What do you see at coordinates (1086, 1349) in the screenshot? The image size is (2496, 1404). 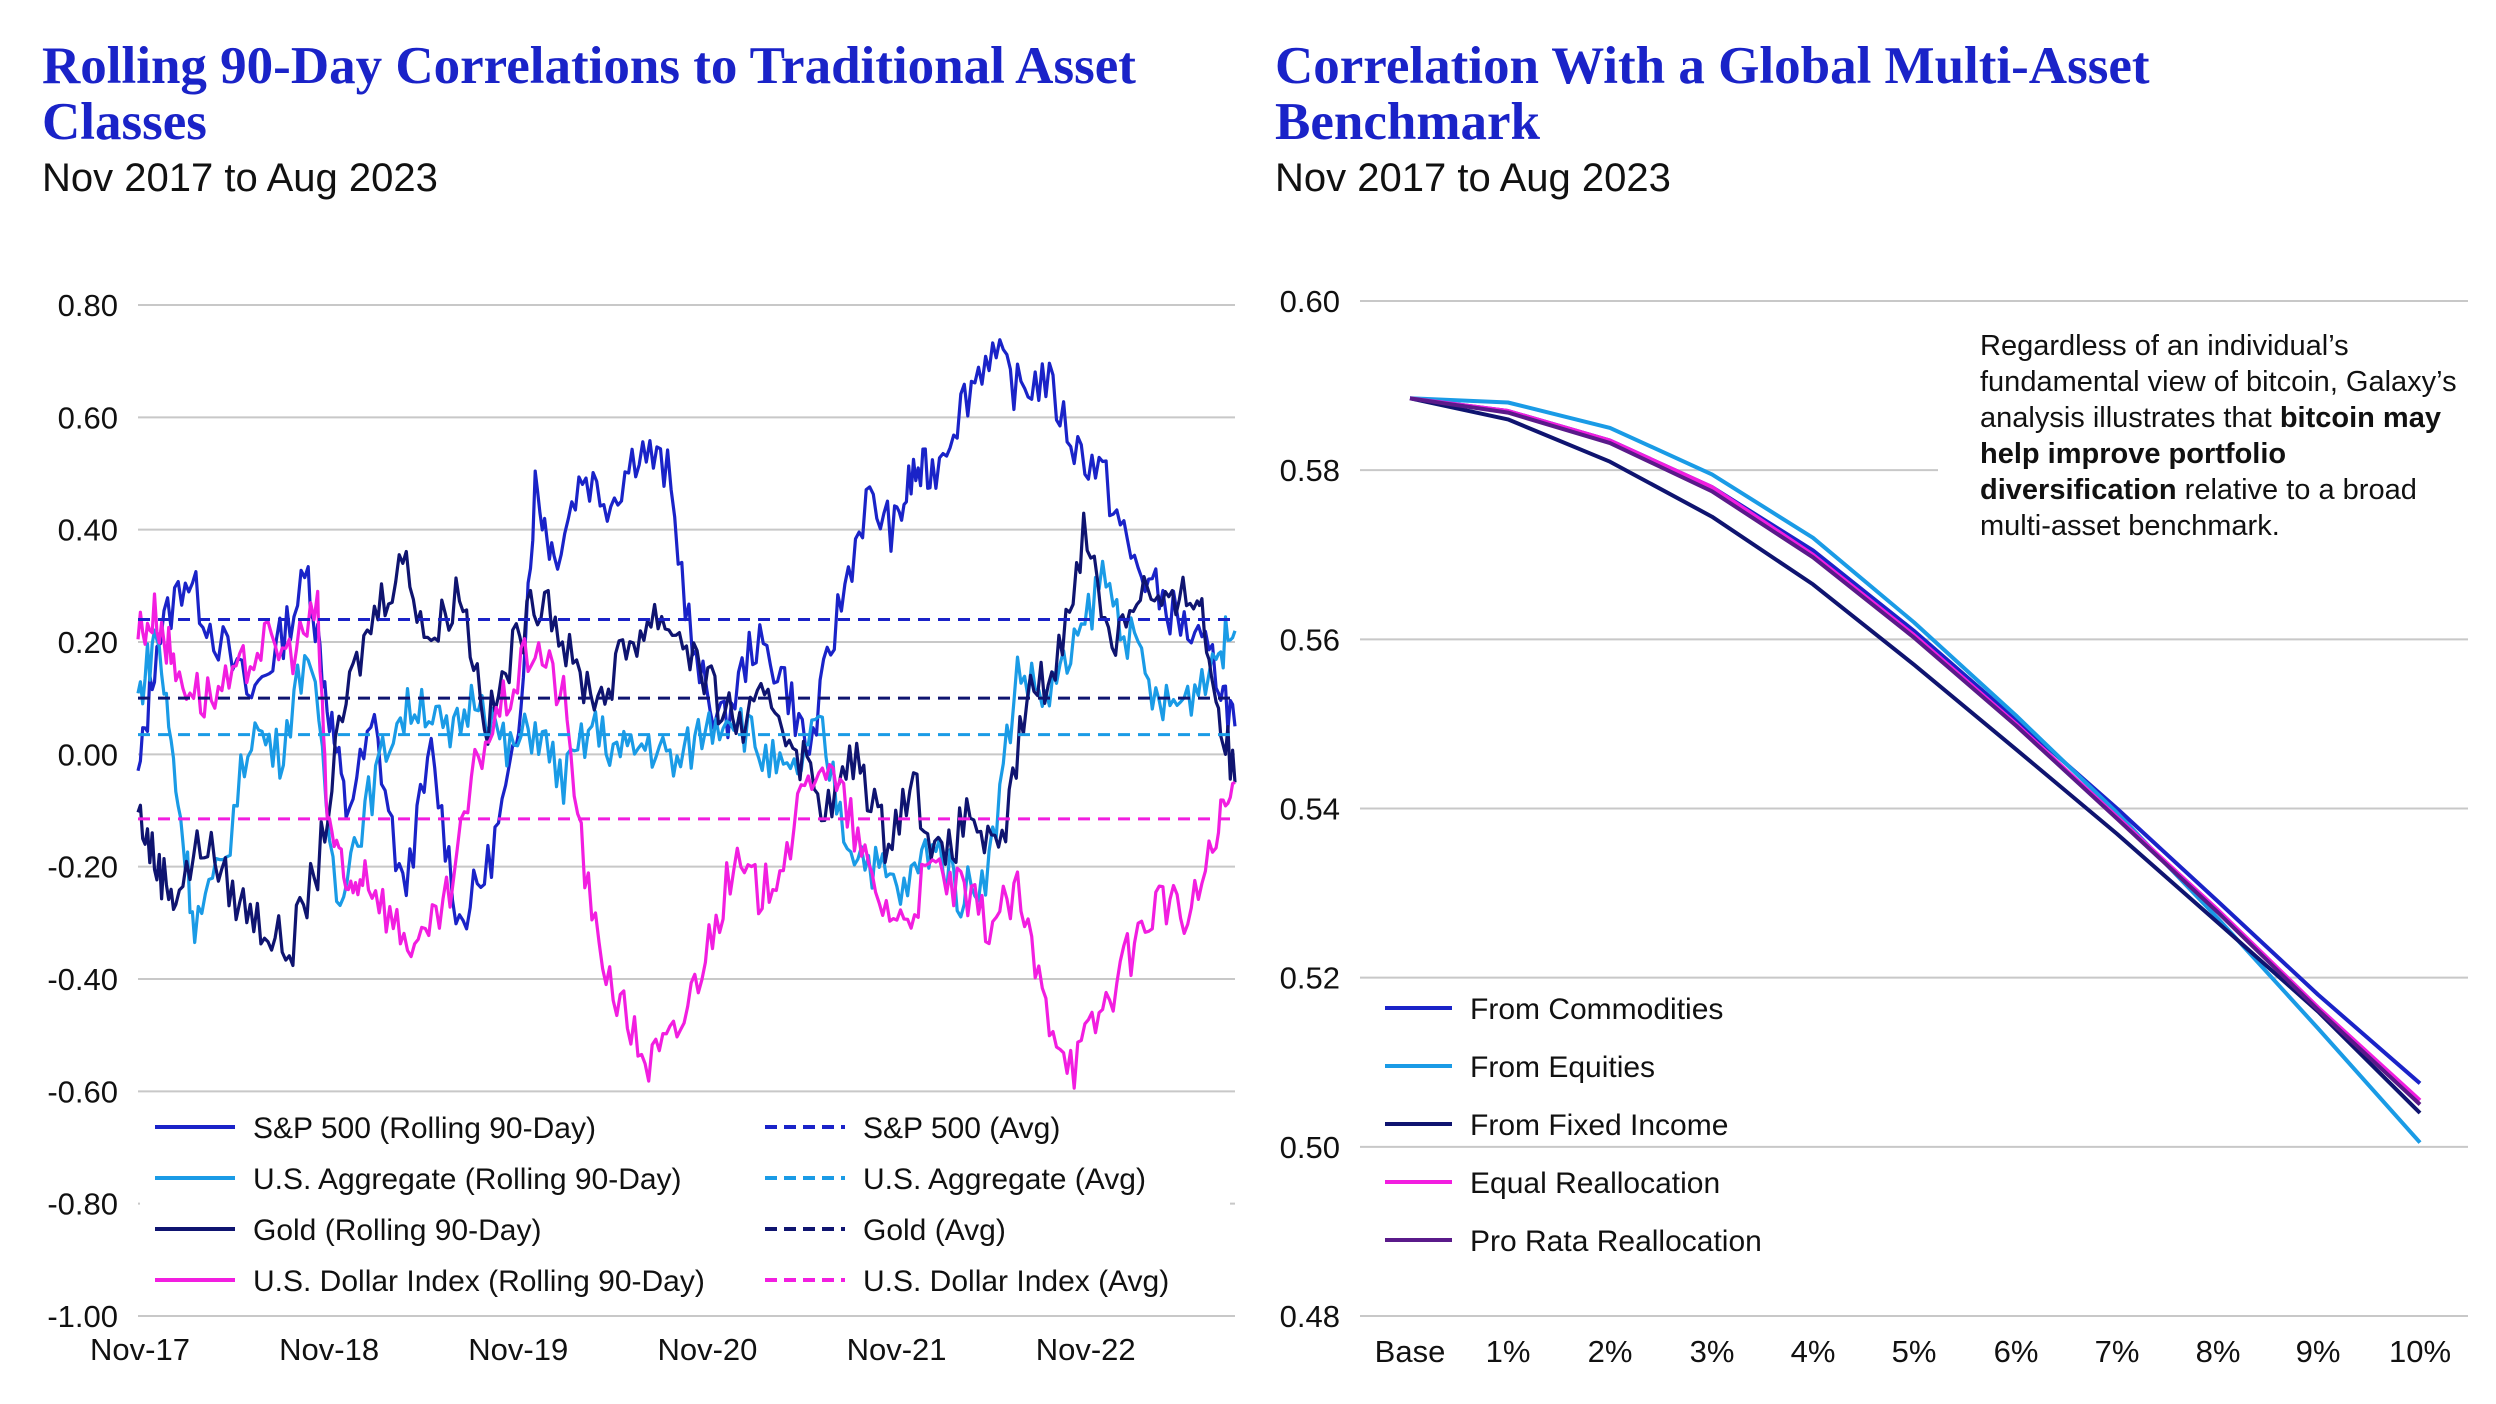 I see `left-x-tick-label: Nov-22` at bounding box center [1086, 1349].